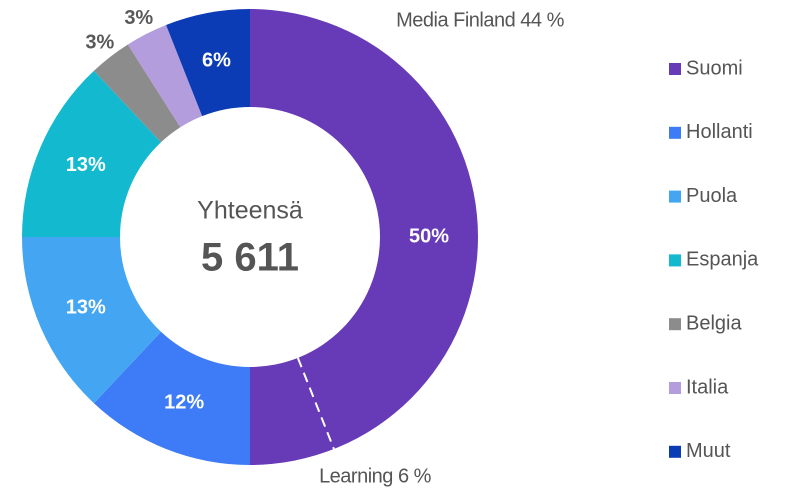  Describe the element at coordinates (250, 258) in the screenshot. I see `center-total: 5 611` at that location.